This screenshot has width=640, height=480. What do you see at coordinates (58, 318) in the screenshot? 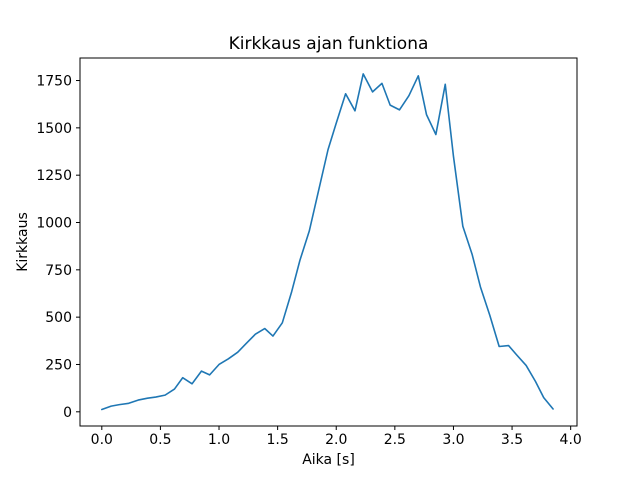
I see `y-tick-label: 500` at bounding box center [58, 318].